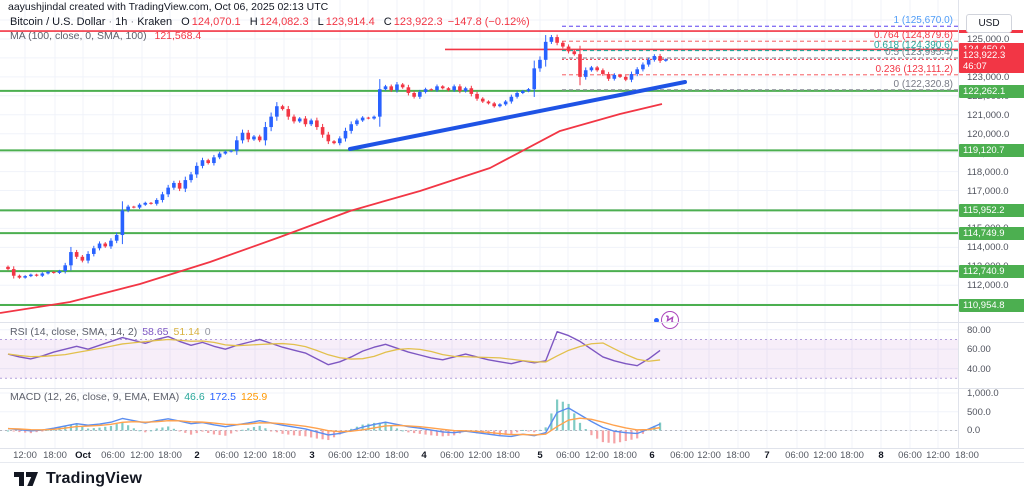 The width and height of the screenshot is (1024, 493). What do you see at coordinates (989, 23) in the screenshot?
I see `currency-button: USD` at bounding box center [989, 23].